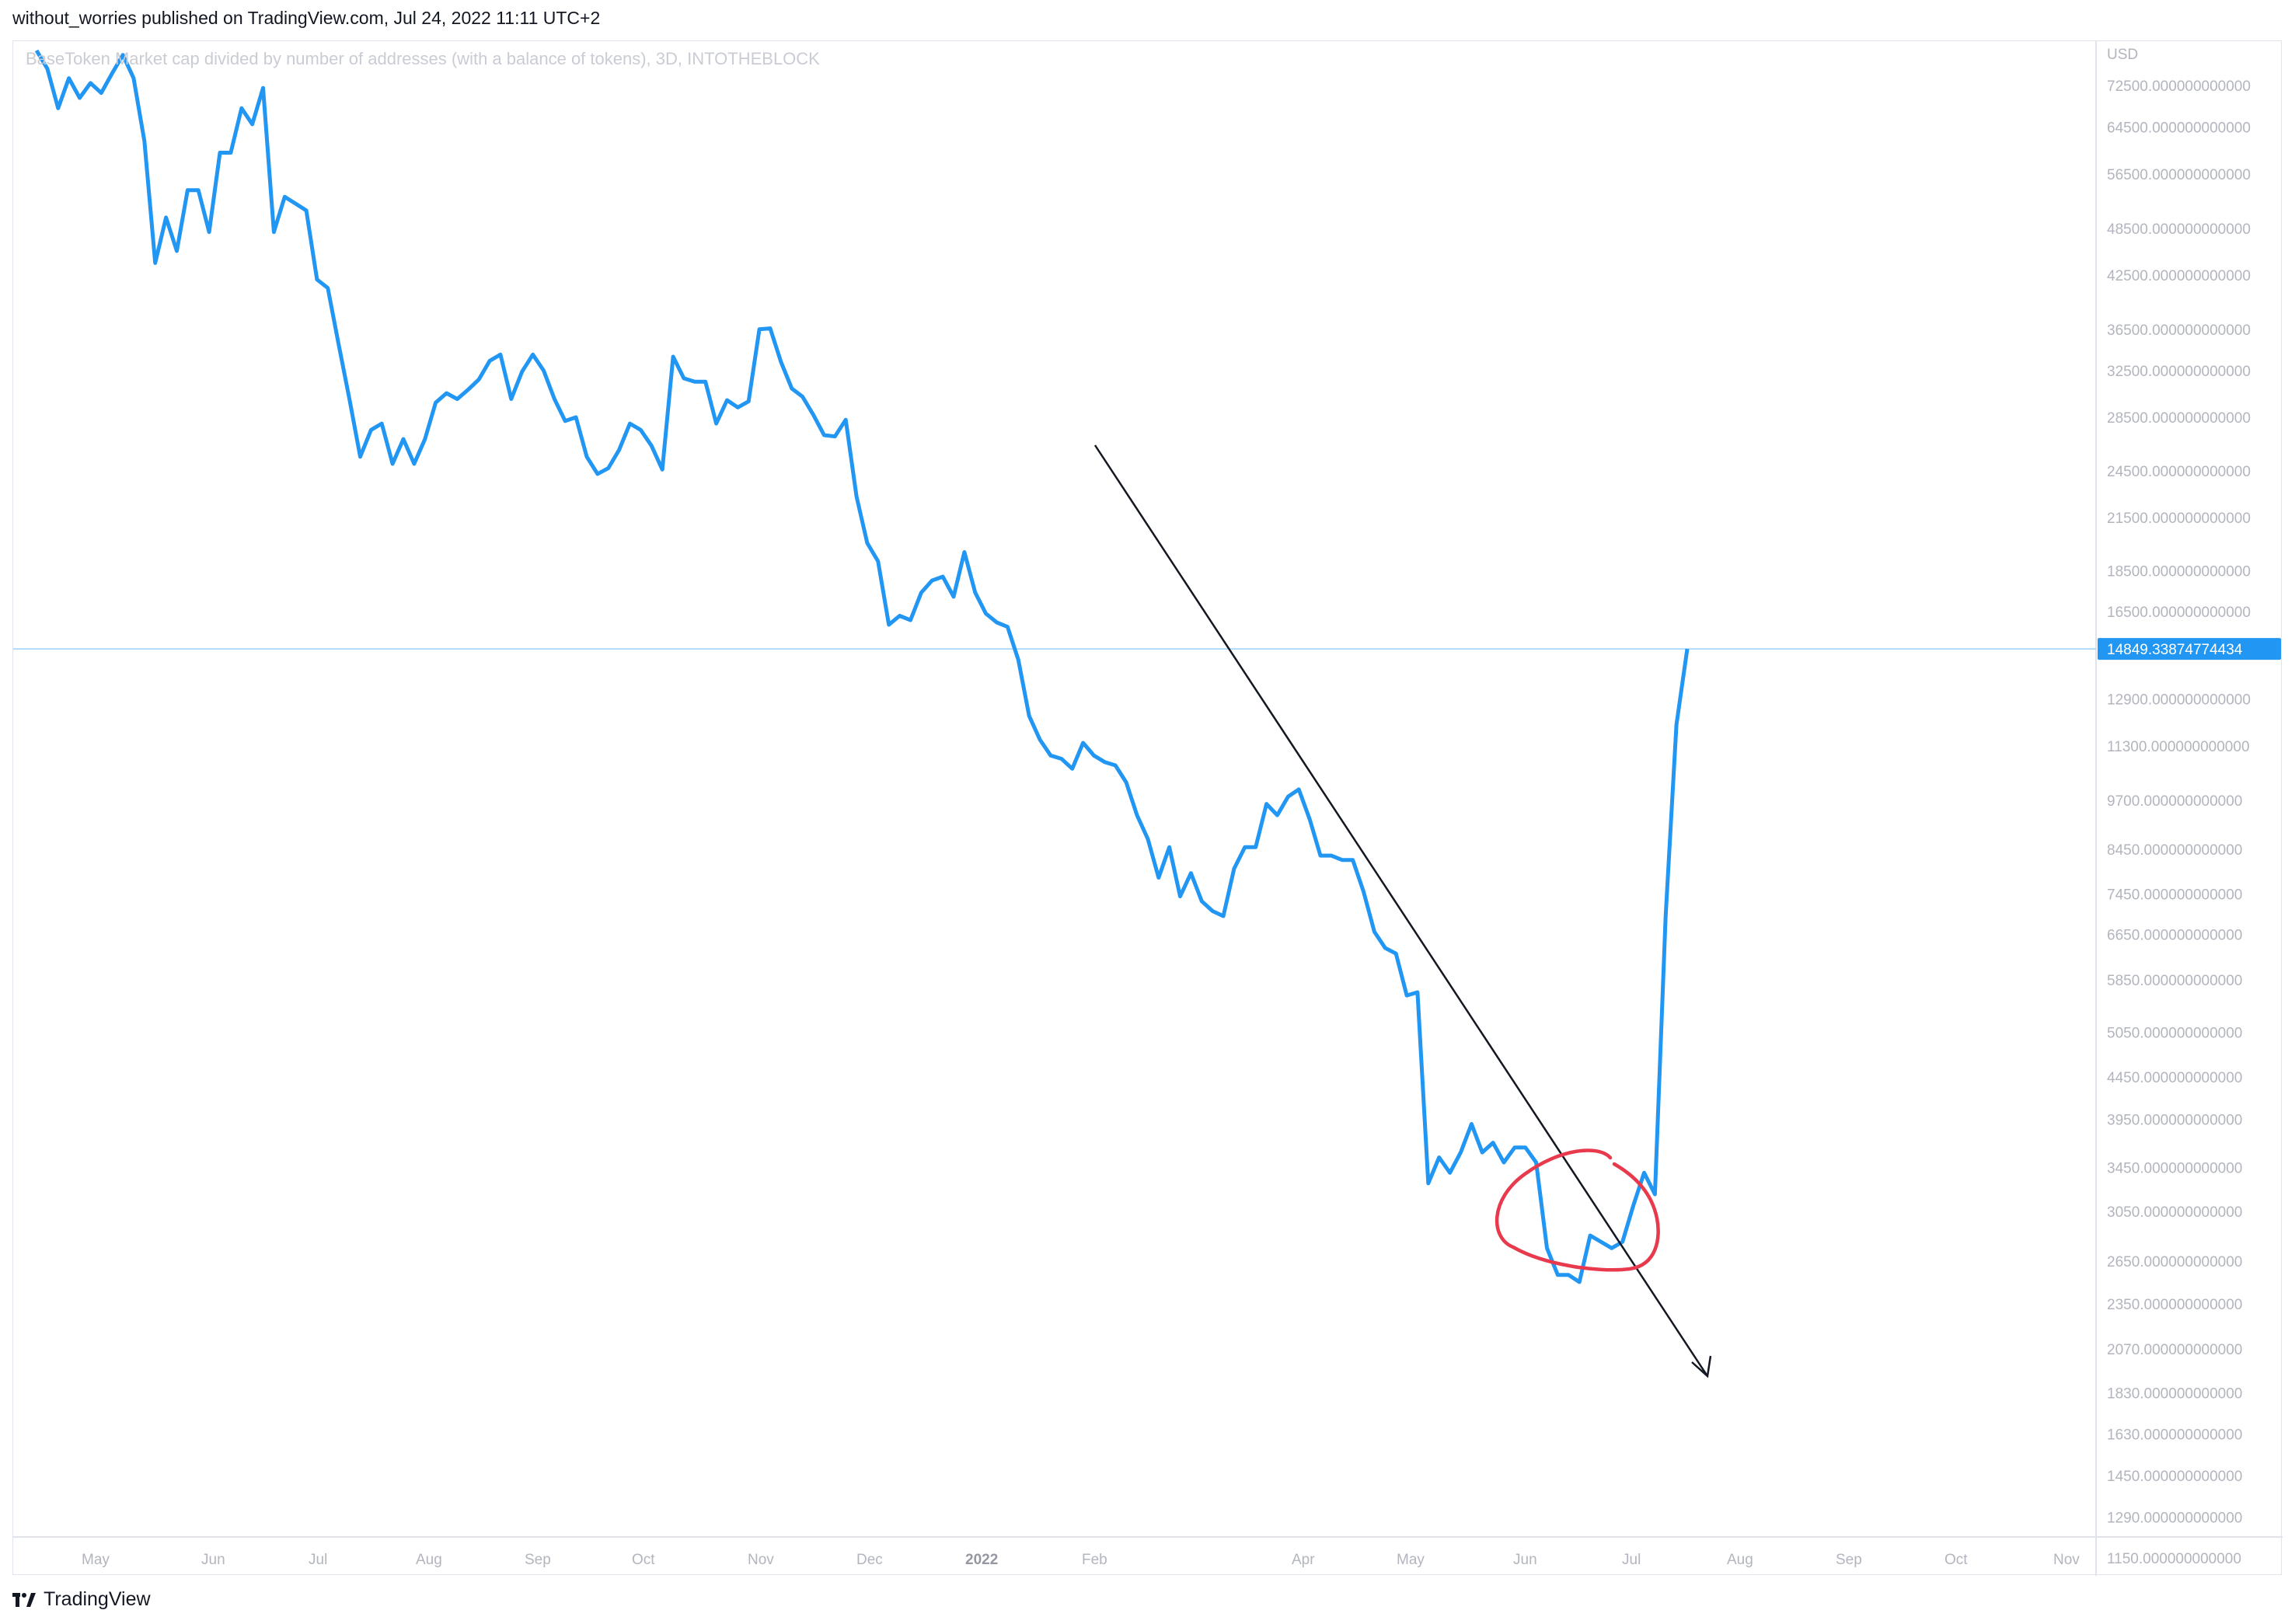 Image resolution: width=2295 pixels, height=1624 pixels. What do you see at coordinates (2174, 935) in the screenshot?
I see `y-tick-label: 6650.000000000000` at bounding box center [2174, 935].